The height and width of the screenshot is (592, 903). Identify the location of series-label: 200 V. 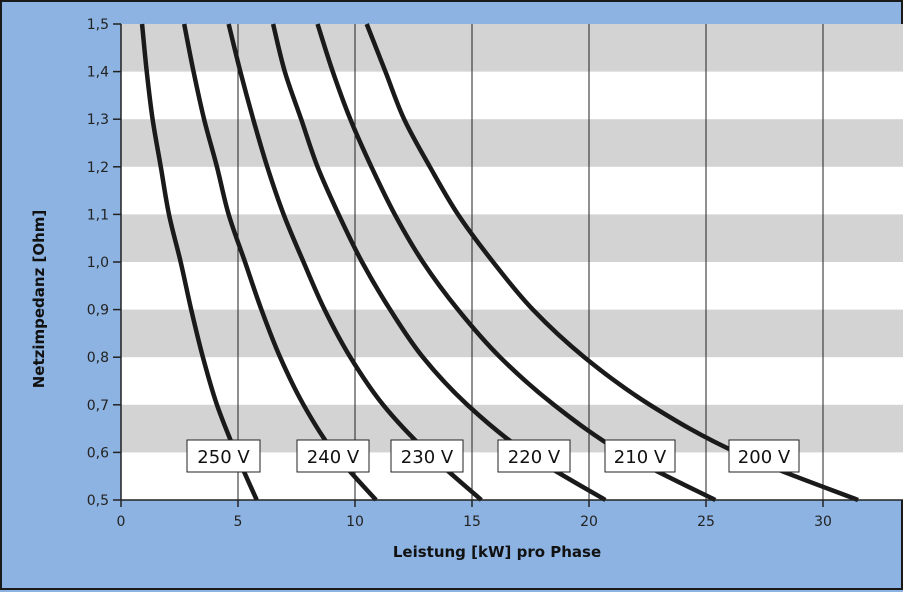
(764, 456).